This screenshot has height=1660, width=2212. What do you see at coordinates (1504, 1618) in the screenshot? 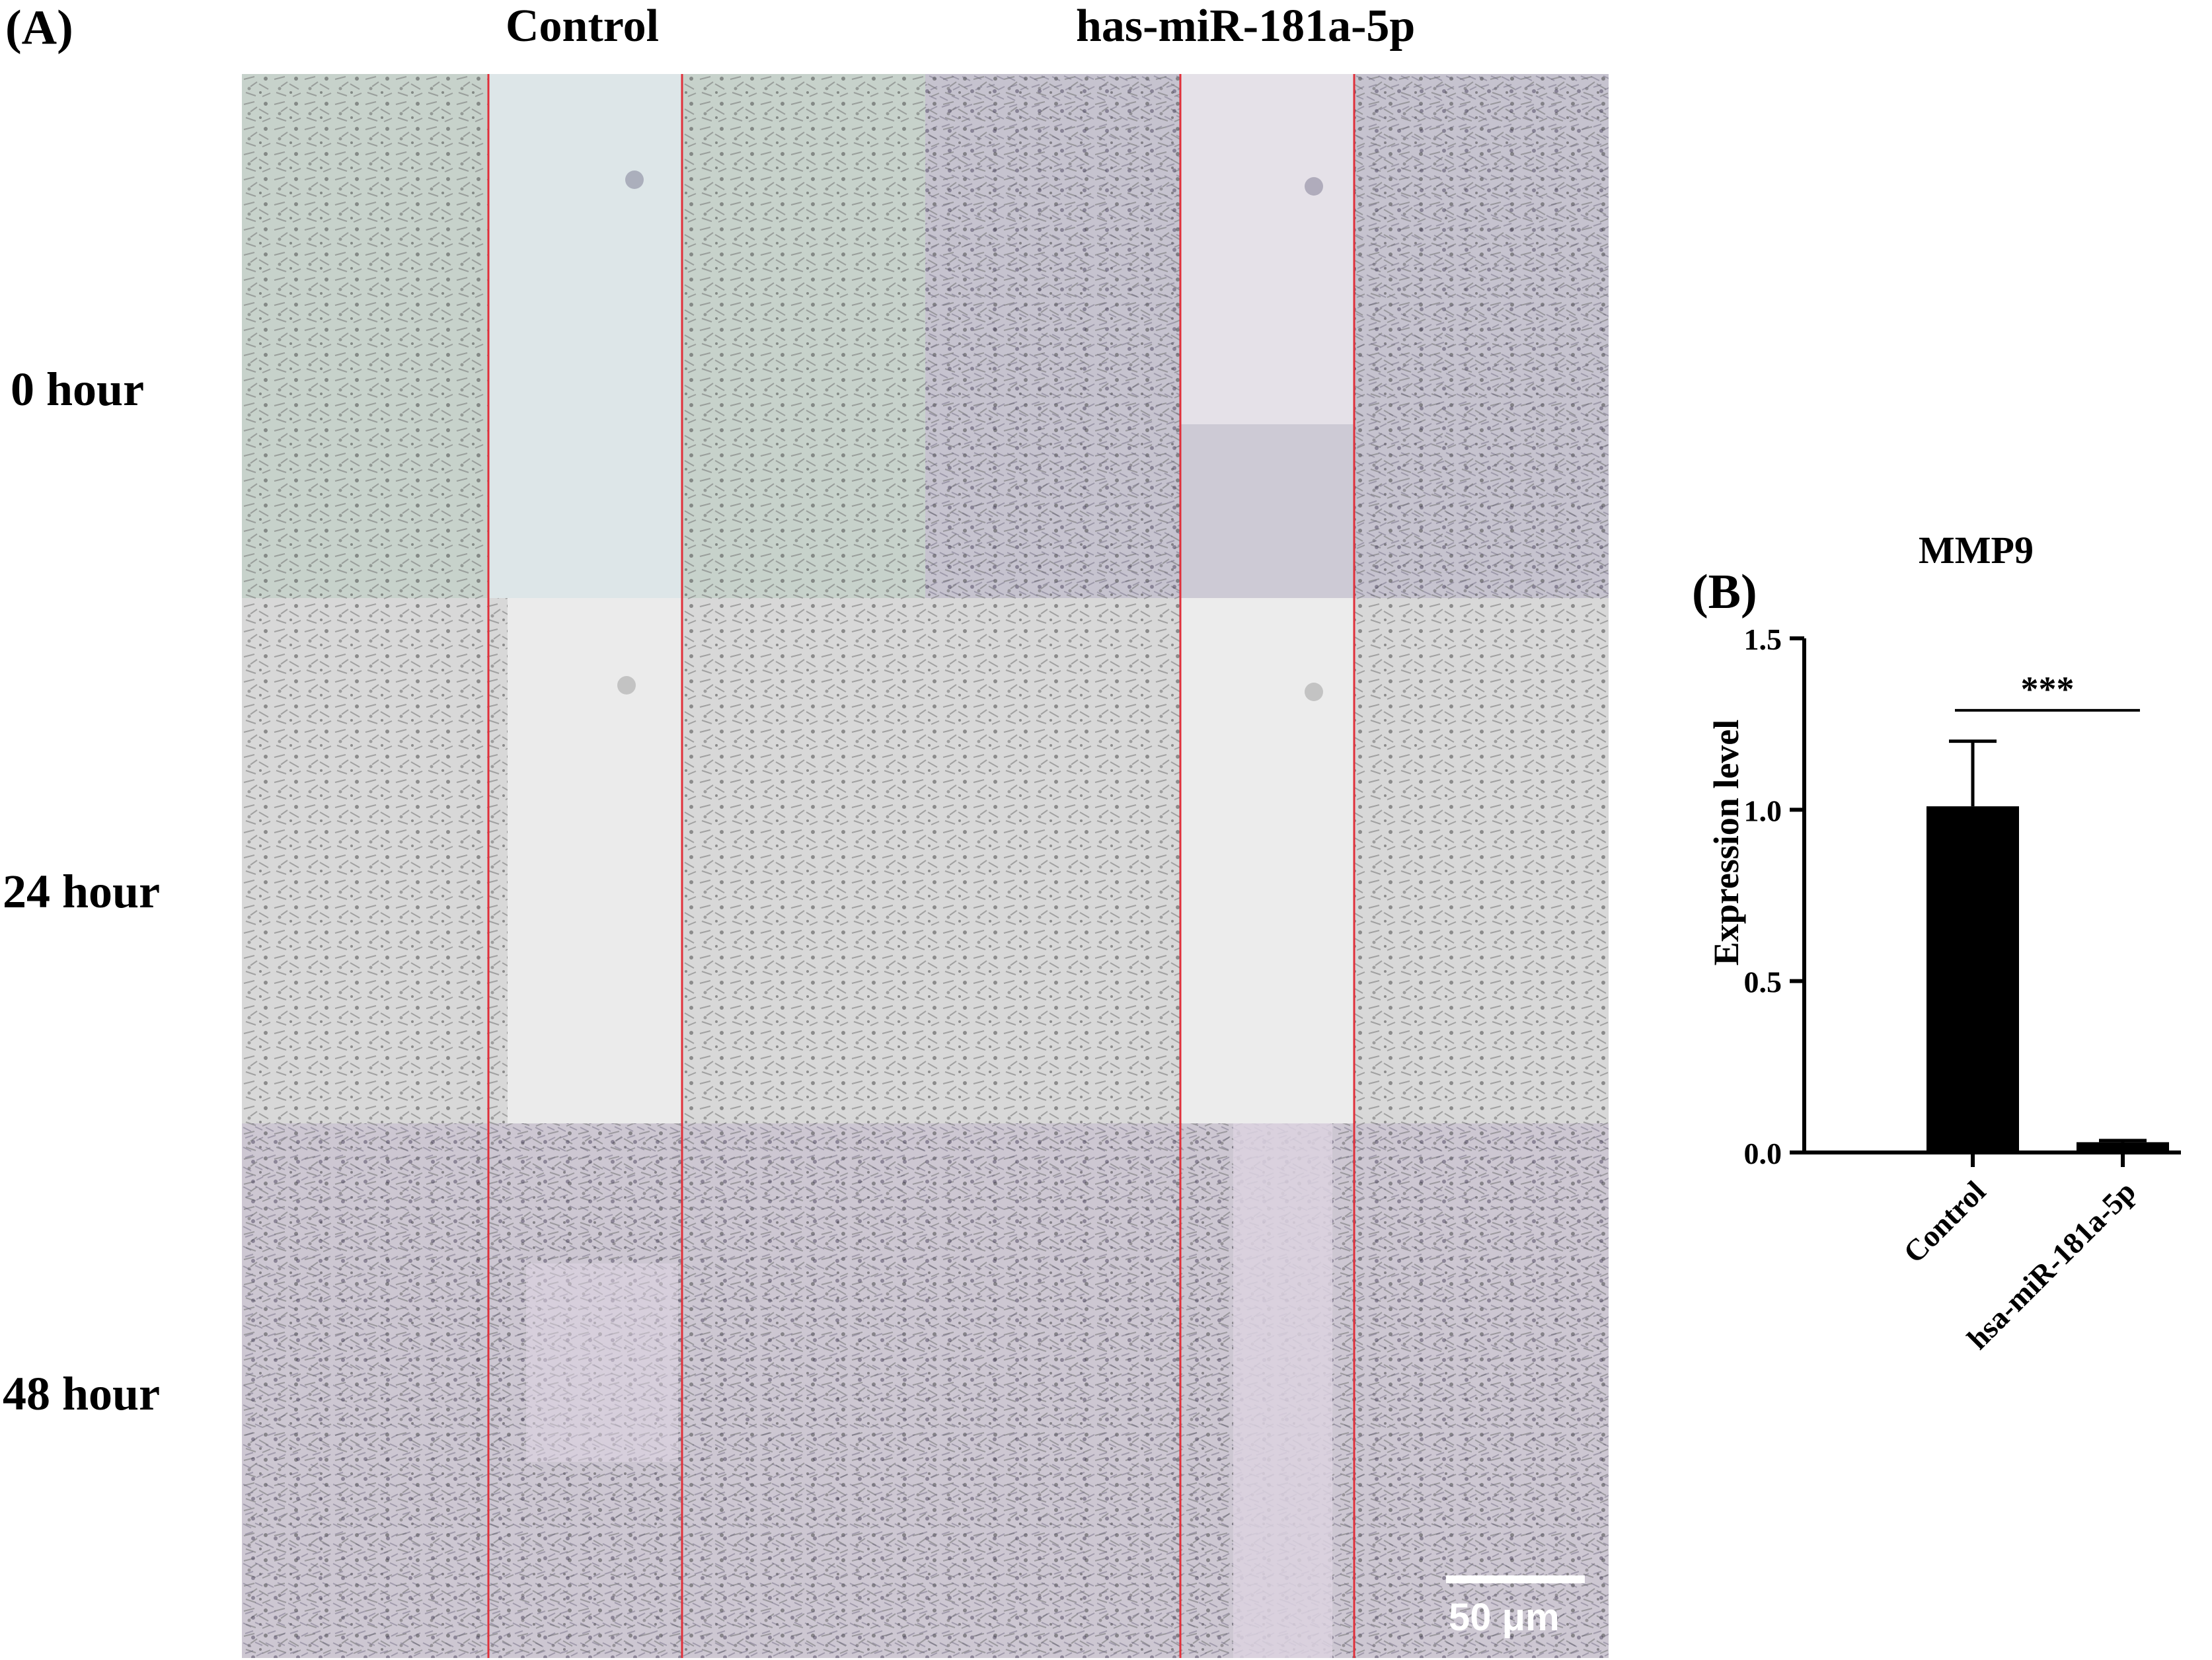
I see `scale-bar-text: 50 μm` at bounding box center [1504, 1618].